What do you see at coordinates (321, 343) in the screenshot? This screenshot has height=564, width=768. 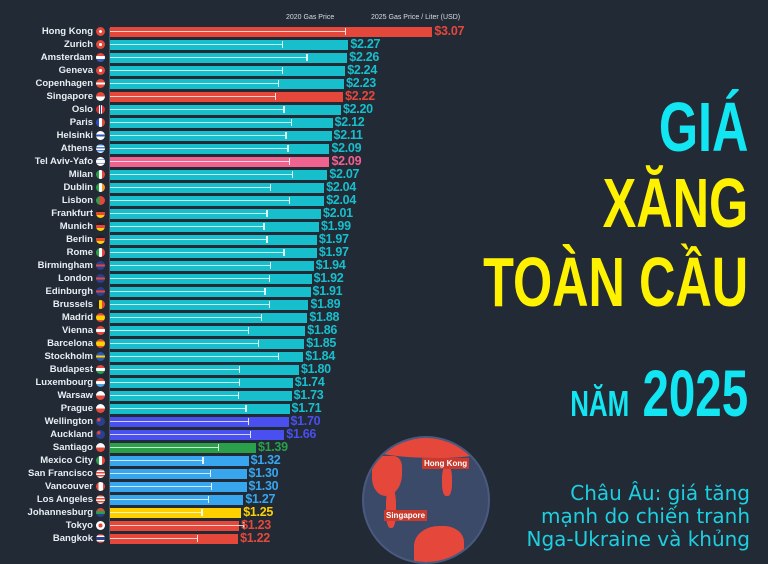 I see `value-label: $1.85` at bounding box center [321, 343].